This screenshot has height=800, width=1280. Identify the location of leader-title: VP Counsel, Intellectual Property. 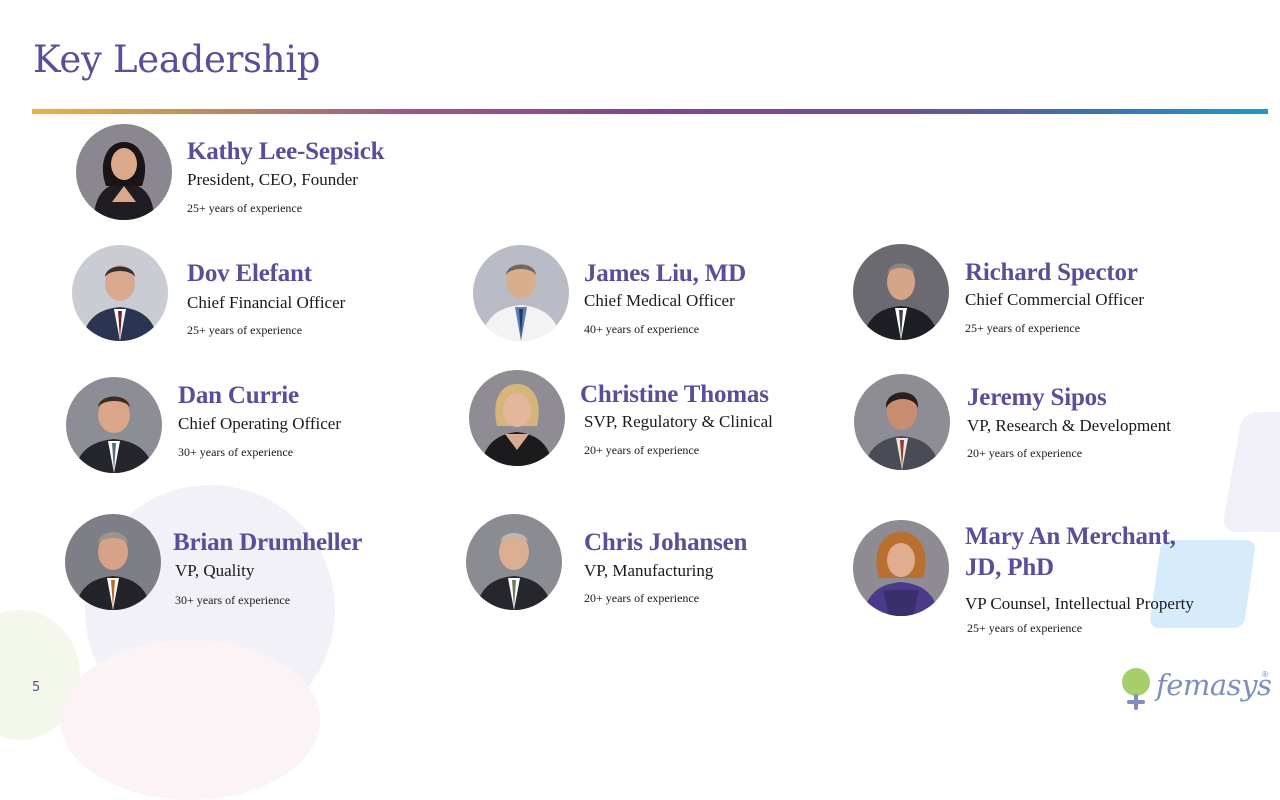
(1079, 603).